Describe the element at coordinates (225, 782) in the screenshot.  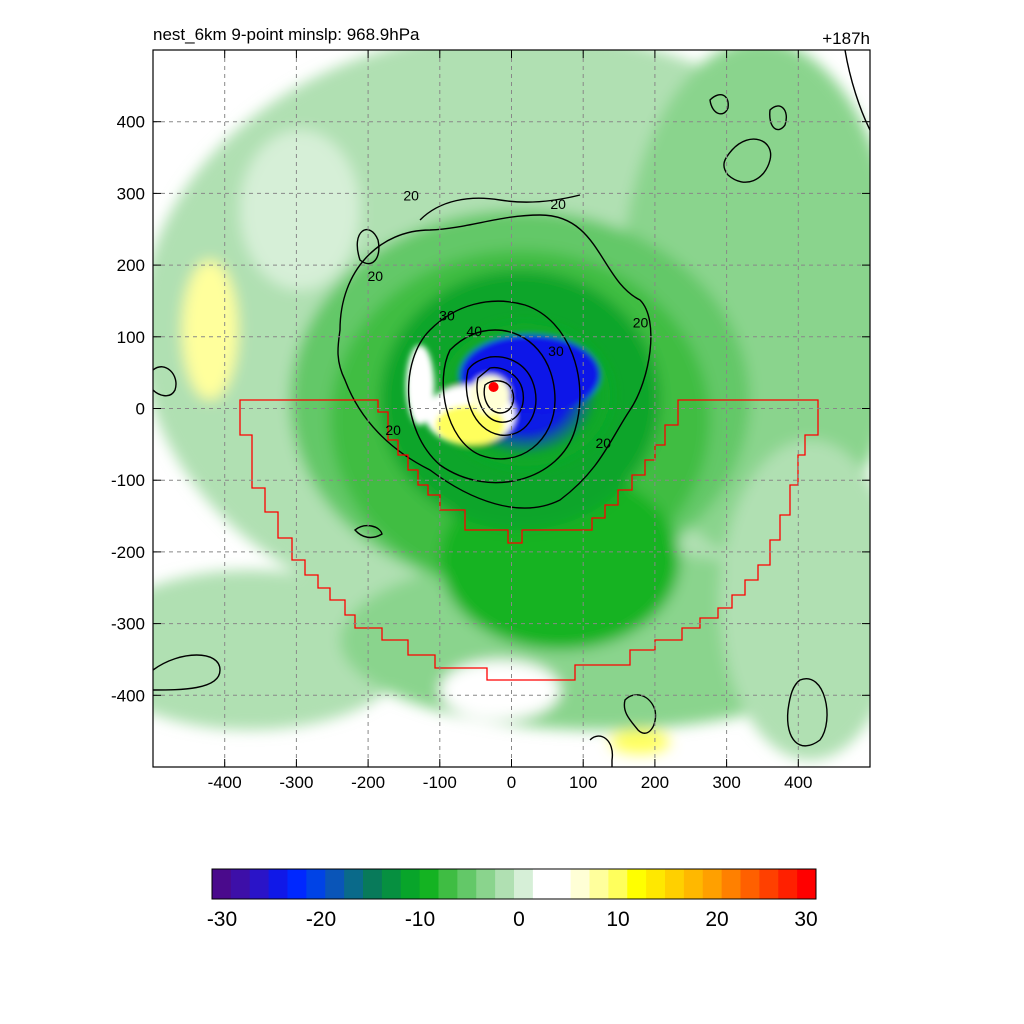
I see `x-tick-label: -400` at that location.